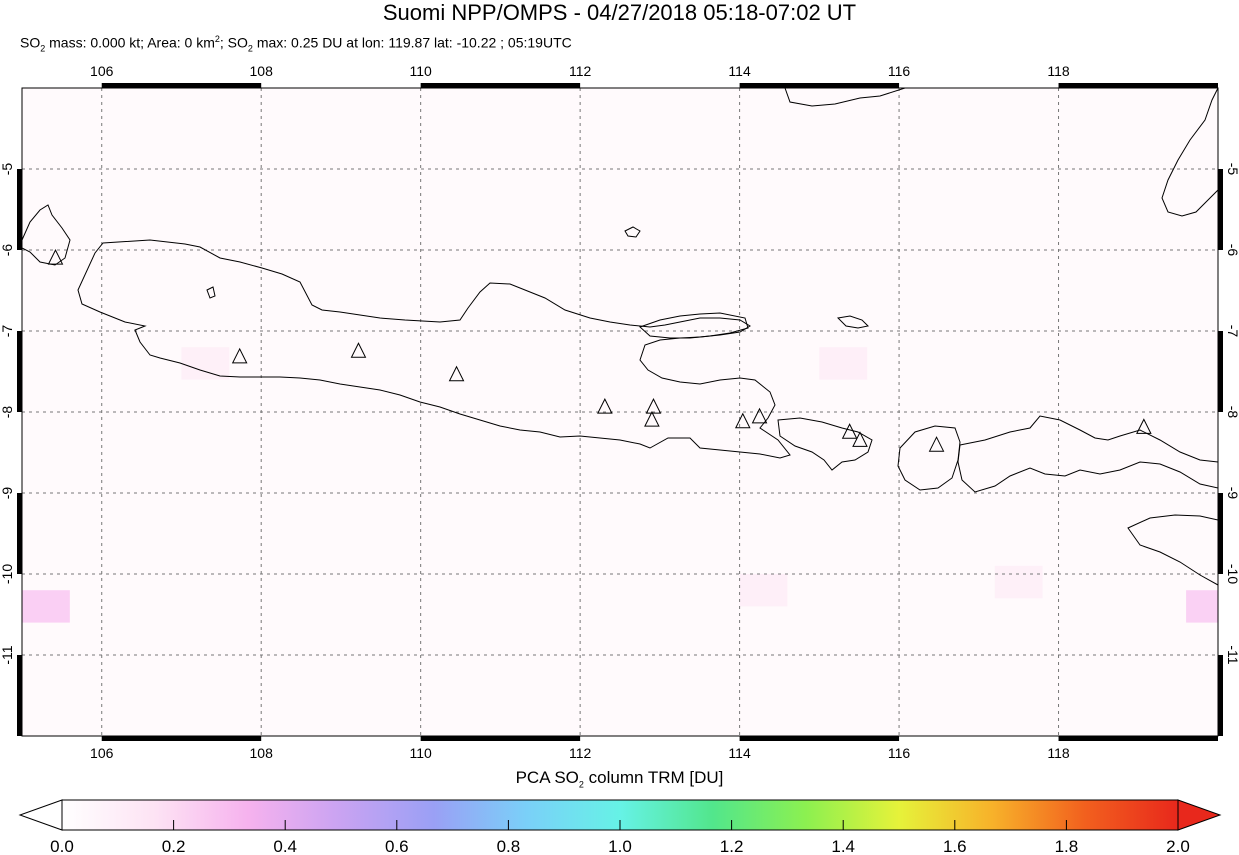 This screenshot has height=855, width=1239. Describe the element at coordinates (547, 777) in the screenshot. I see `colorbar-title-prefix: PCA SO` at that location.